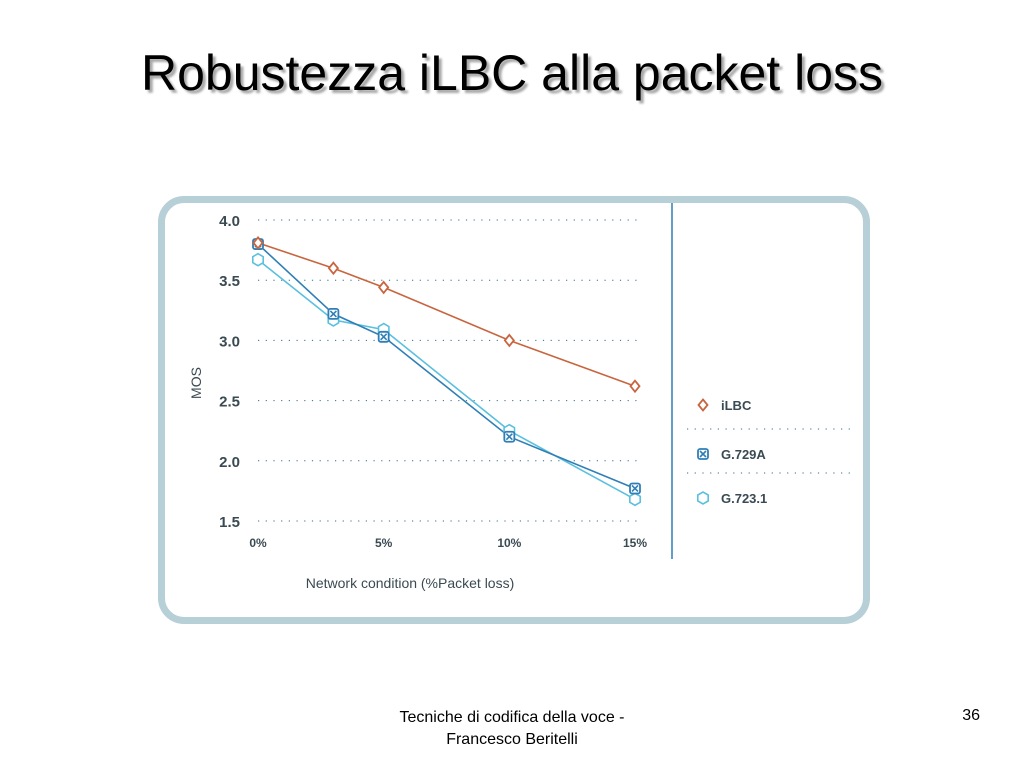 The height and width of the screenshot is (768, 1024). What do you see at coordinates (384, 543) in the screenshot?
I see `x-tick-label: 5%` at bounding box center [384, 543].